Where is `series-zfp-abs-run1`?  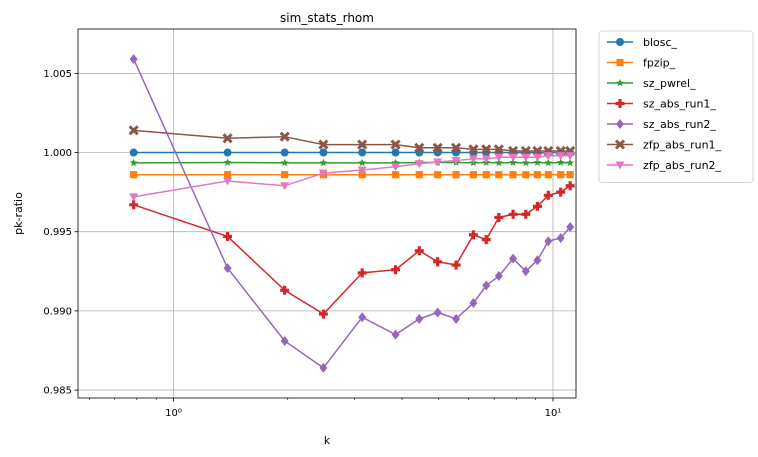
series-zfp-abs-run1 is located at coordinates (352, 141).